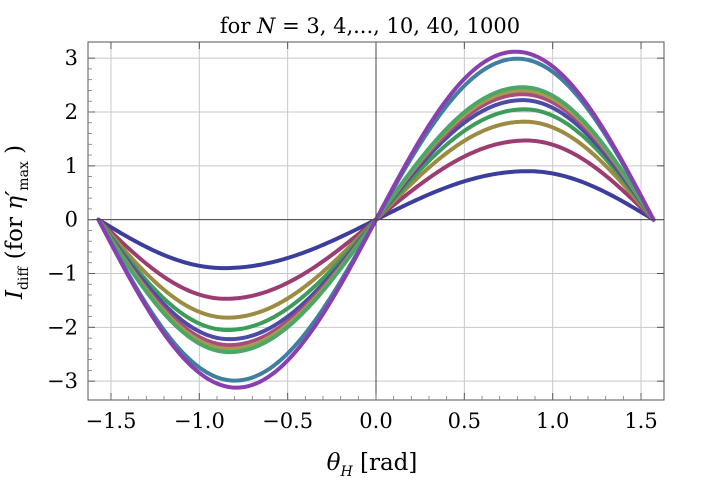 Image resolution: width=706 pixels, height=480 pixels. I want to click on y-tick-label: 0, so click(71, 220).